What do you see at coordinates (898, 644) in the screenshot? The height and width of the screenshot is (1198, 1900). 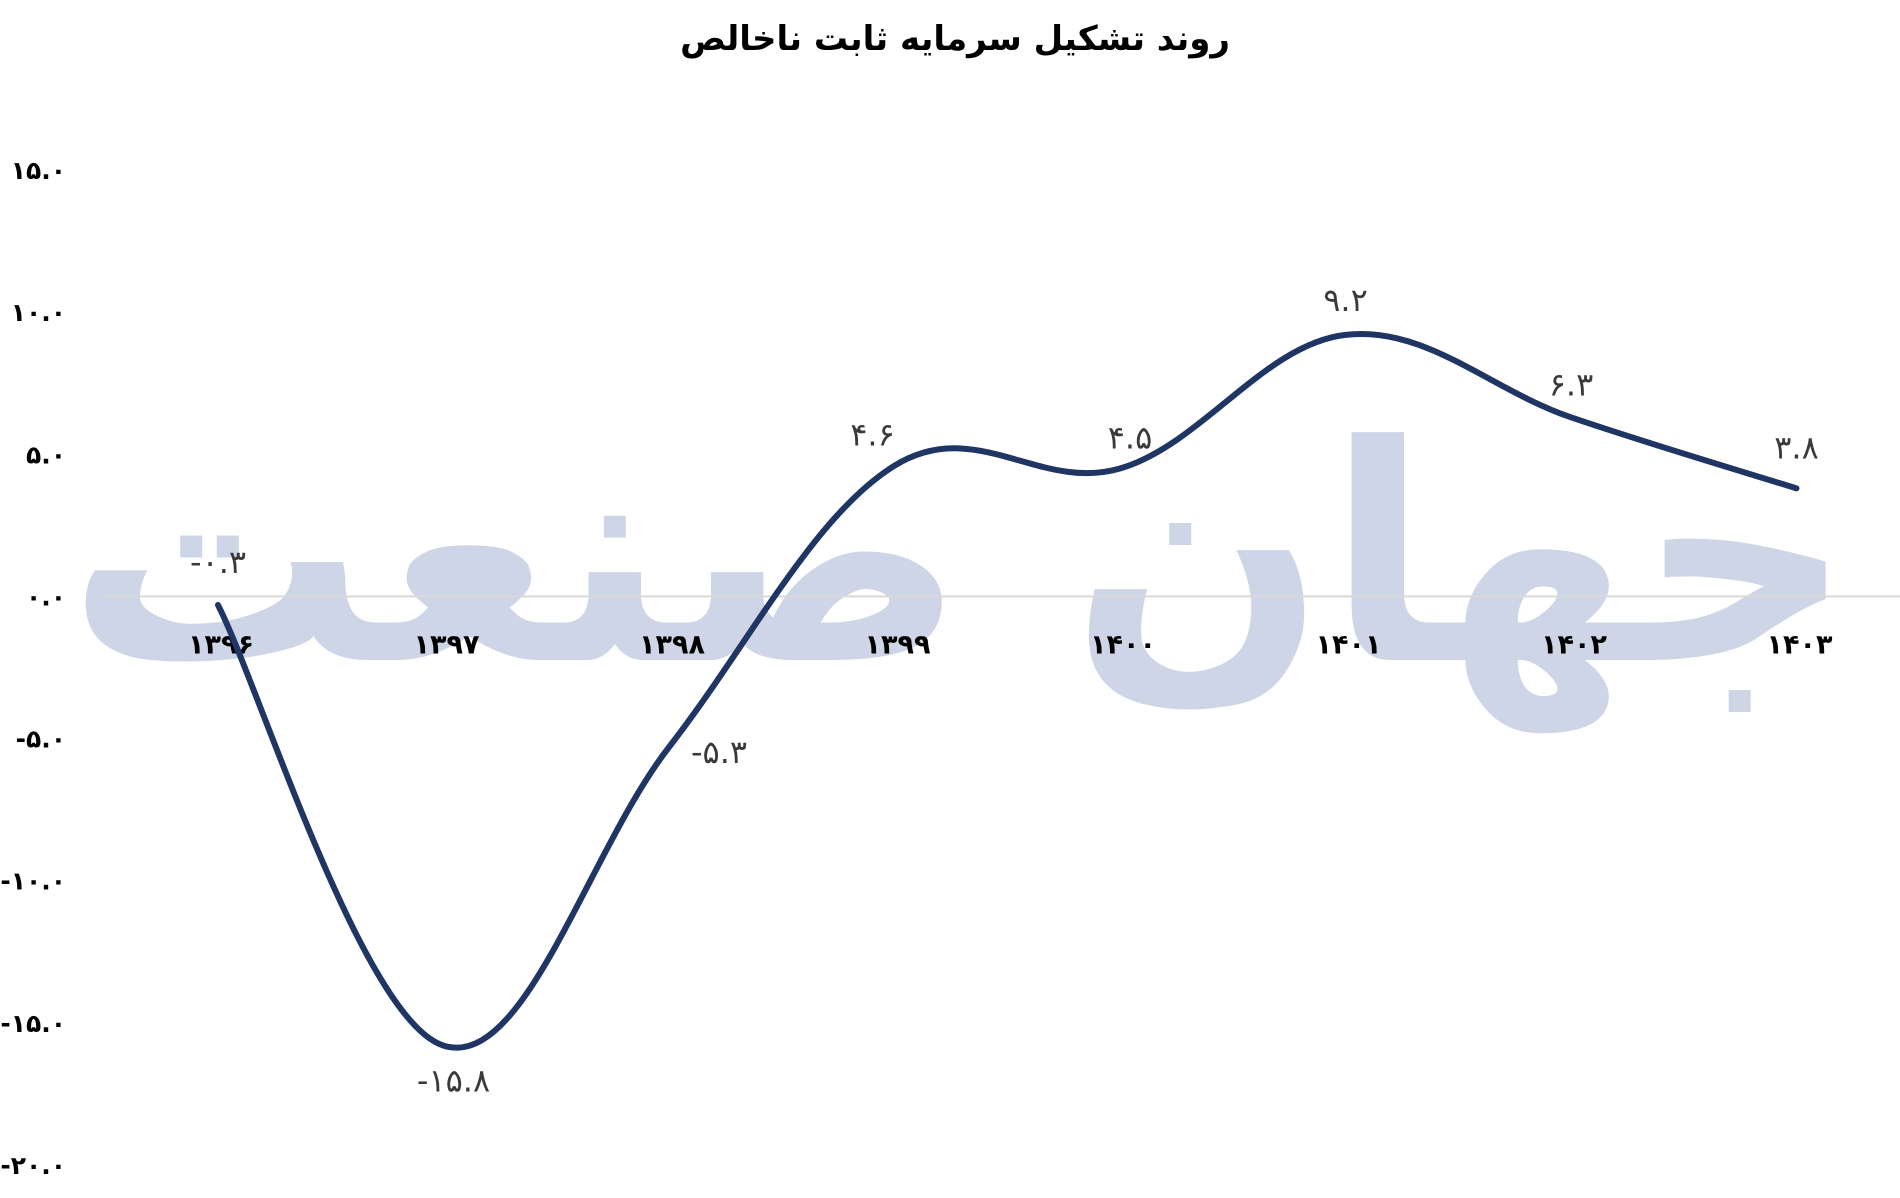 I see `x-tick-label: ۱۳۹۹` at bounding box center [898, 644].